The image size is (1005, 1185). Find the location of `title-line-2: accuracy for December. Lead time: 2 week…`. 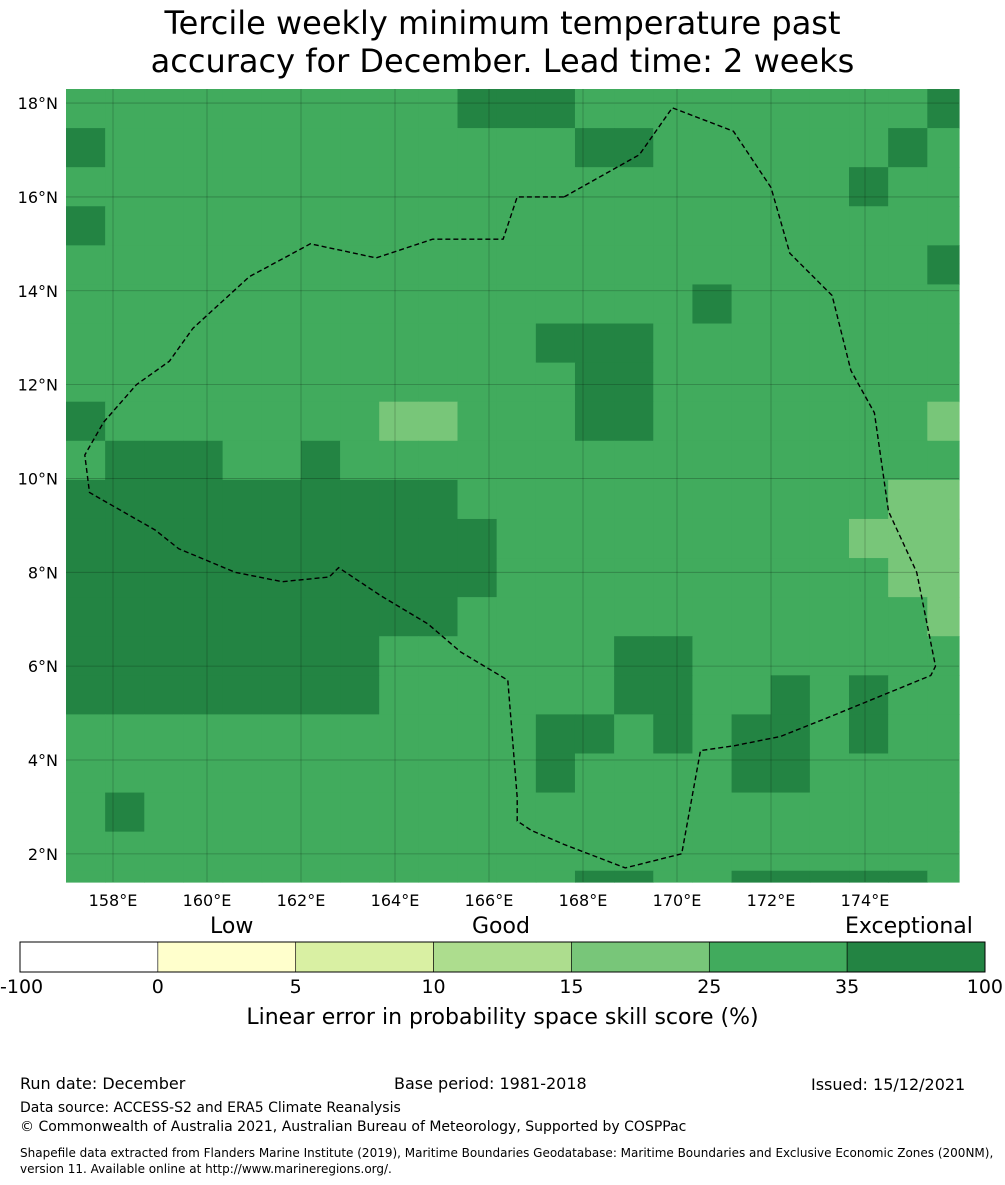

title-line-2: accuracy for December. Lead time: 2 week… is located at coordinates (502, 61).